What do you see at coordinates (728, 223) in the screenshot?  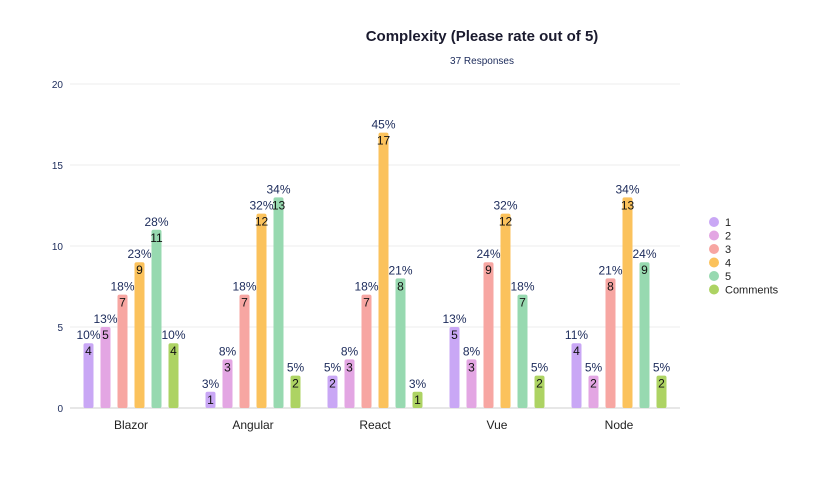 I see `legend-label: 1` at bounding box center [728, 223].